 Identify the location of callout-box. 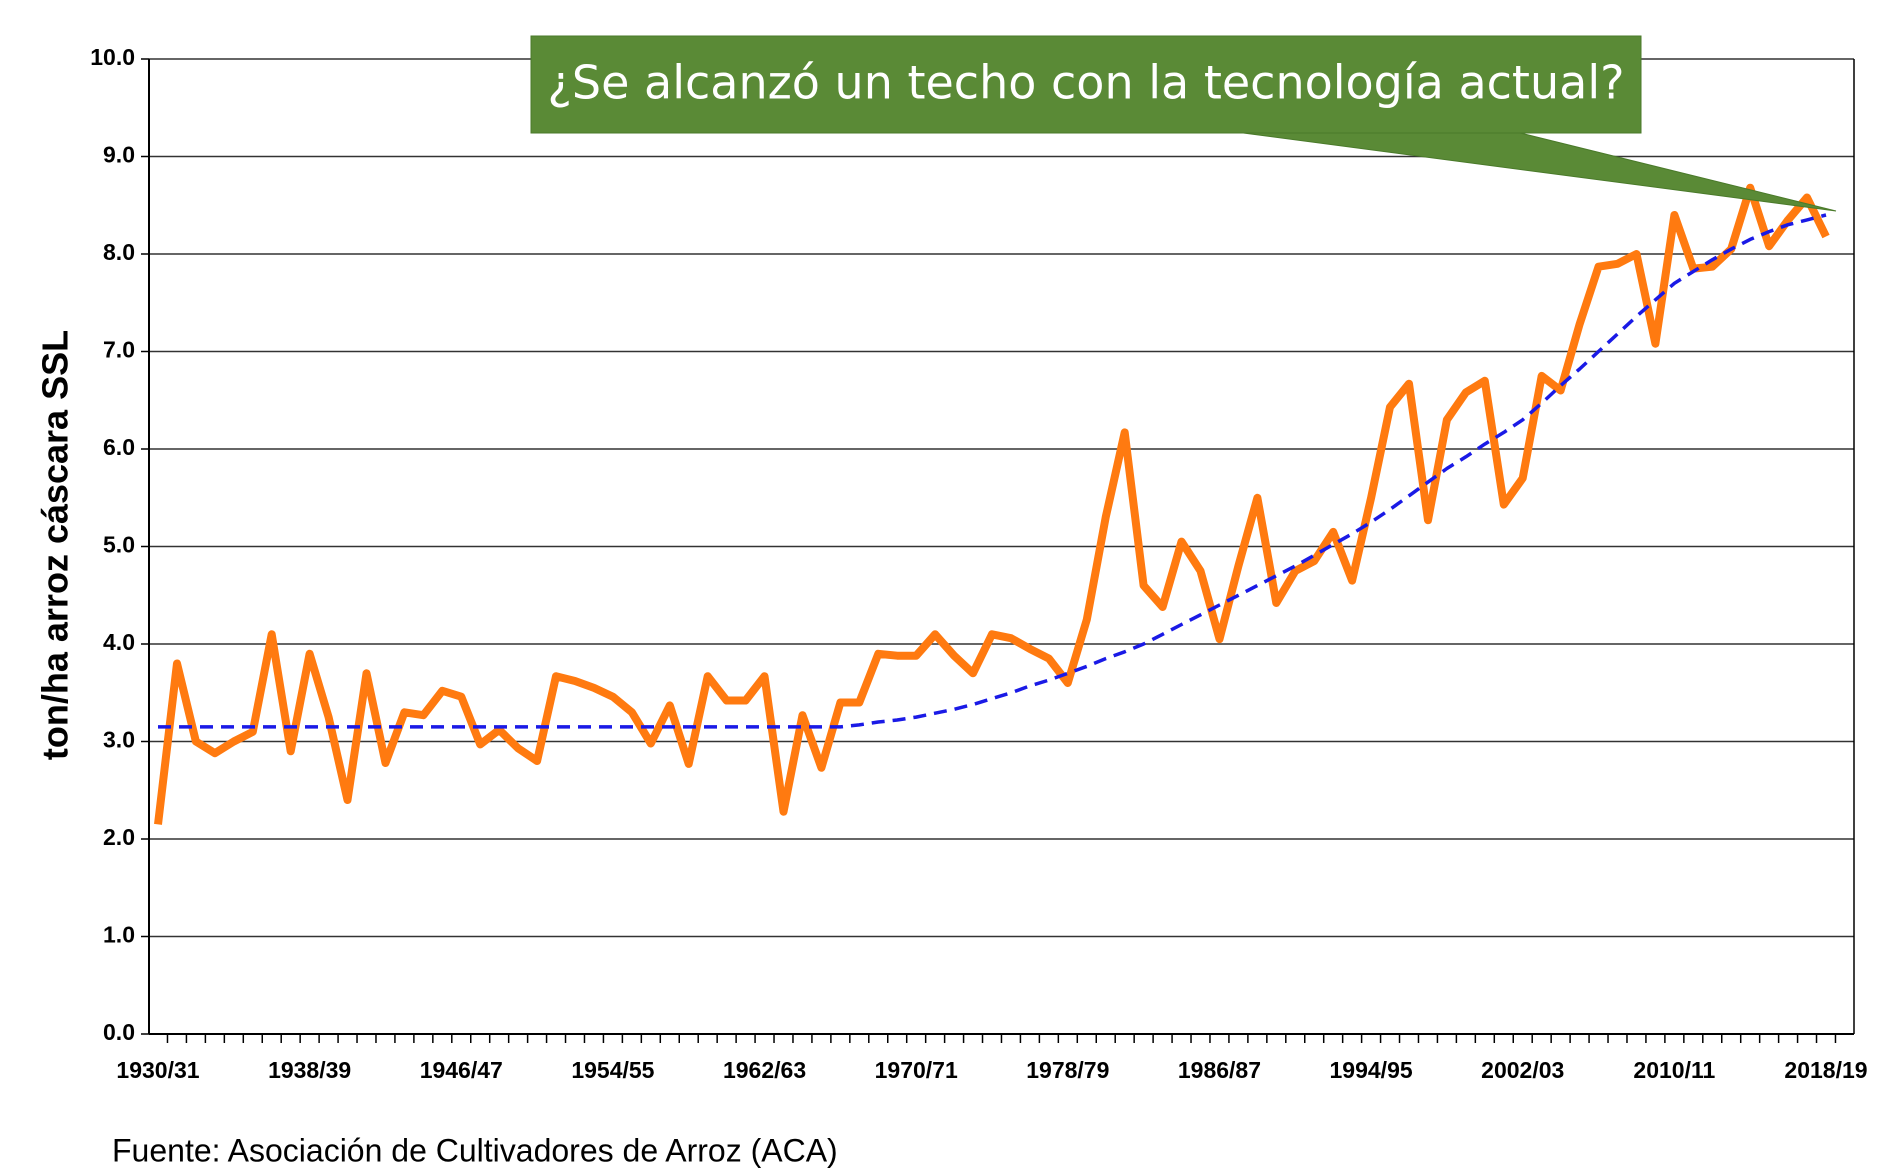
(1086, 84).